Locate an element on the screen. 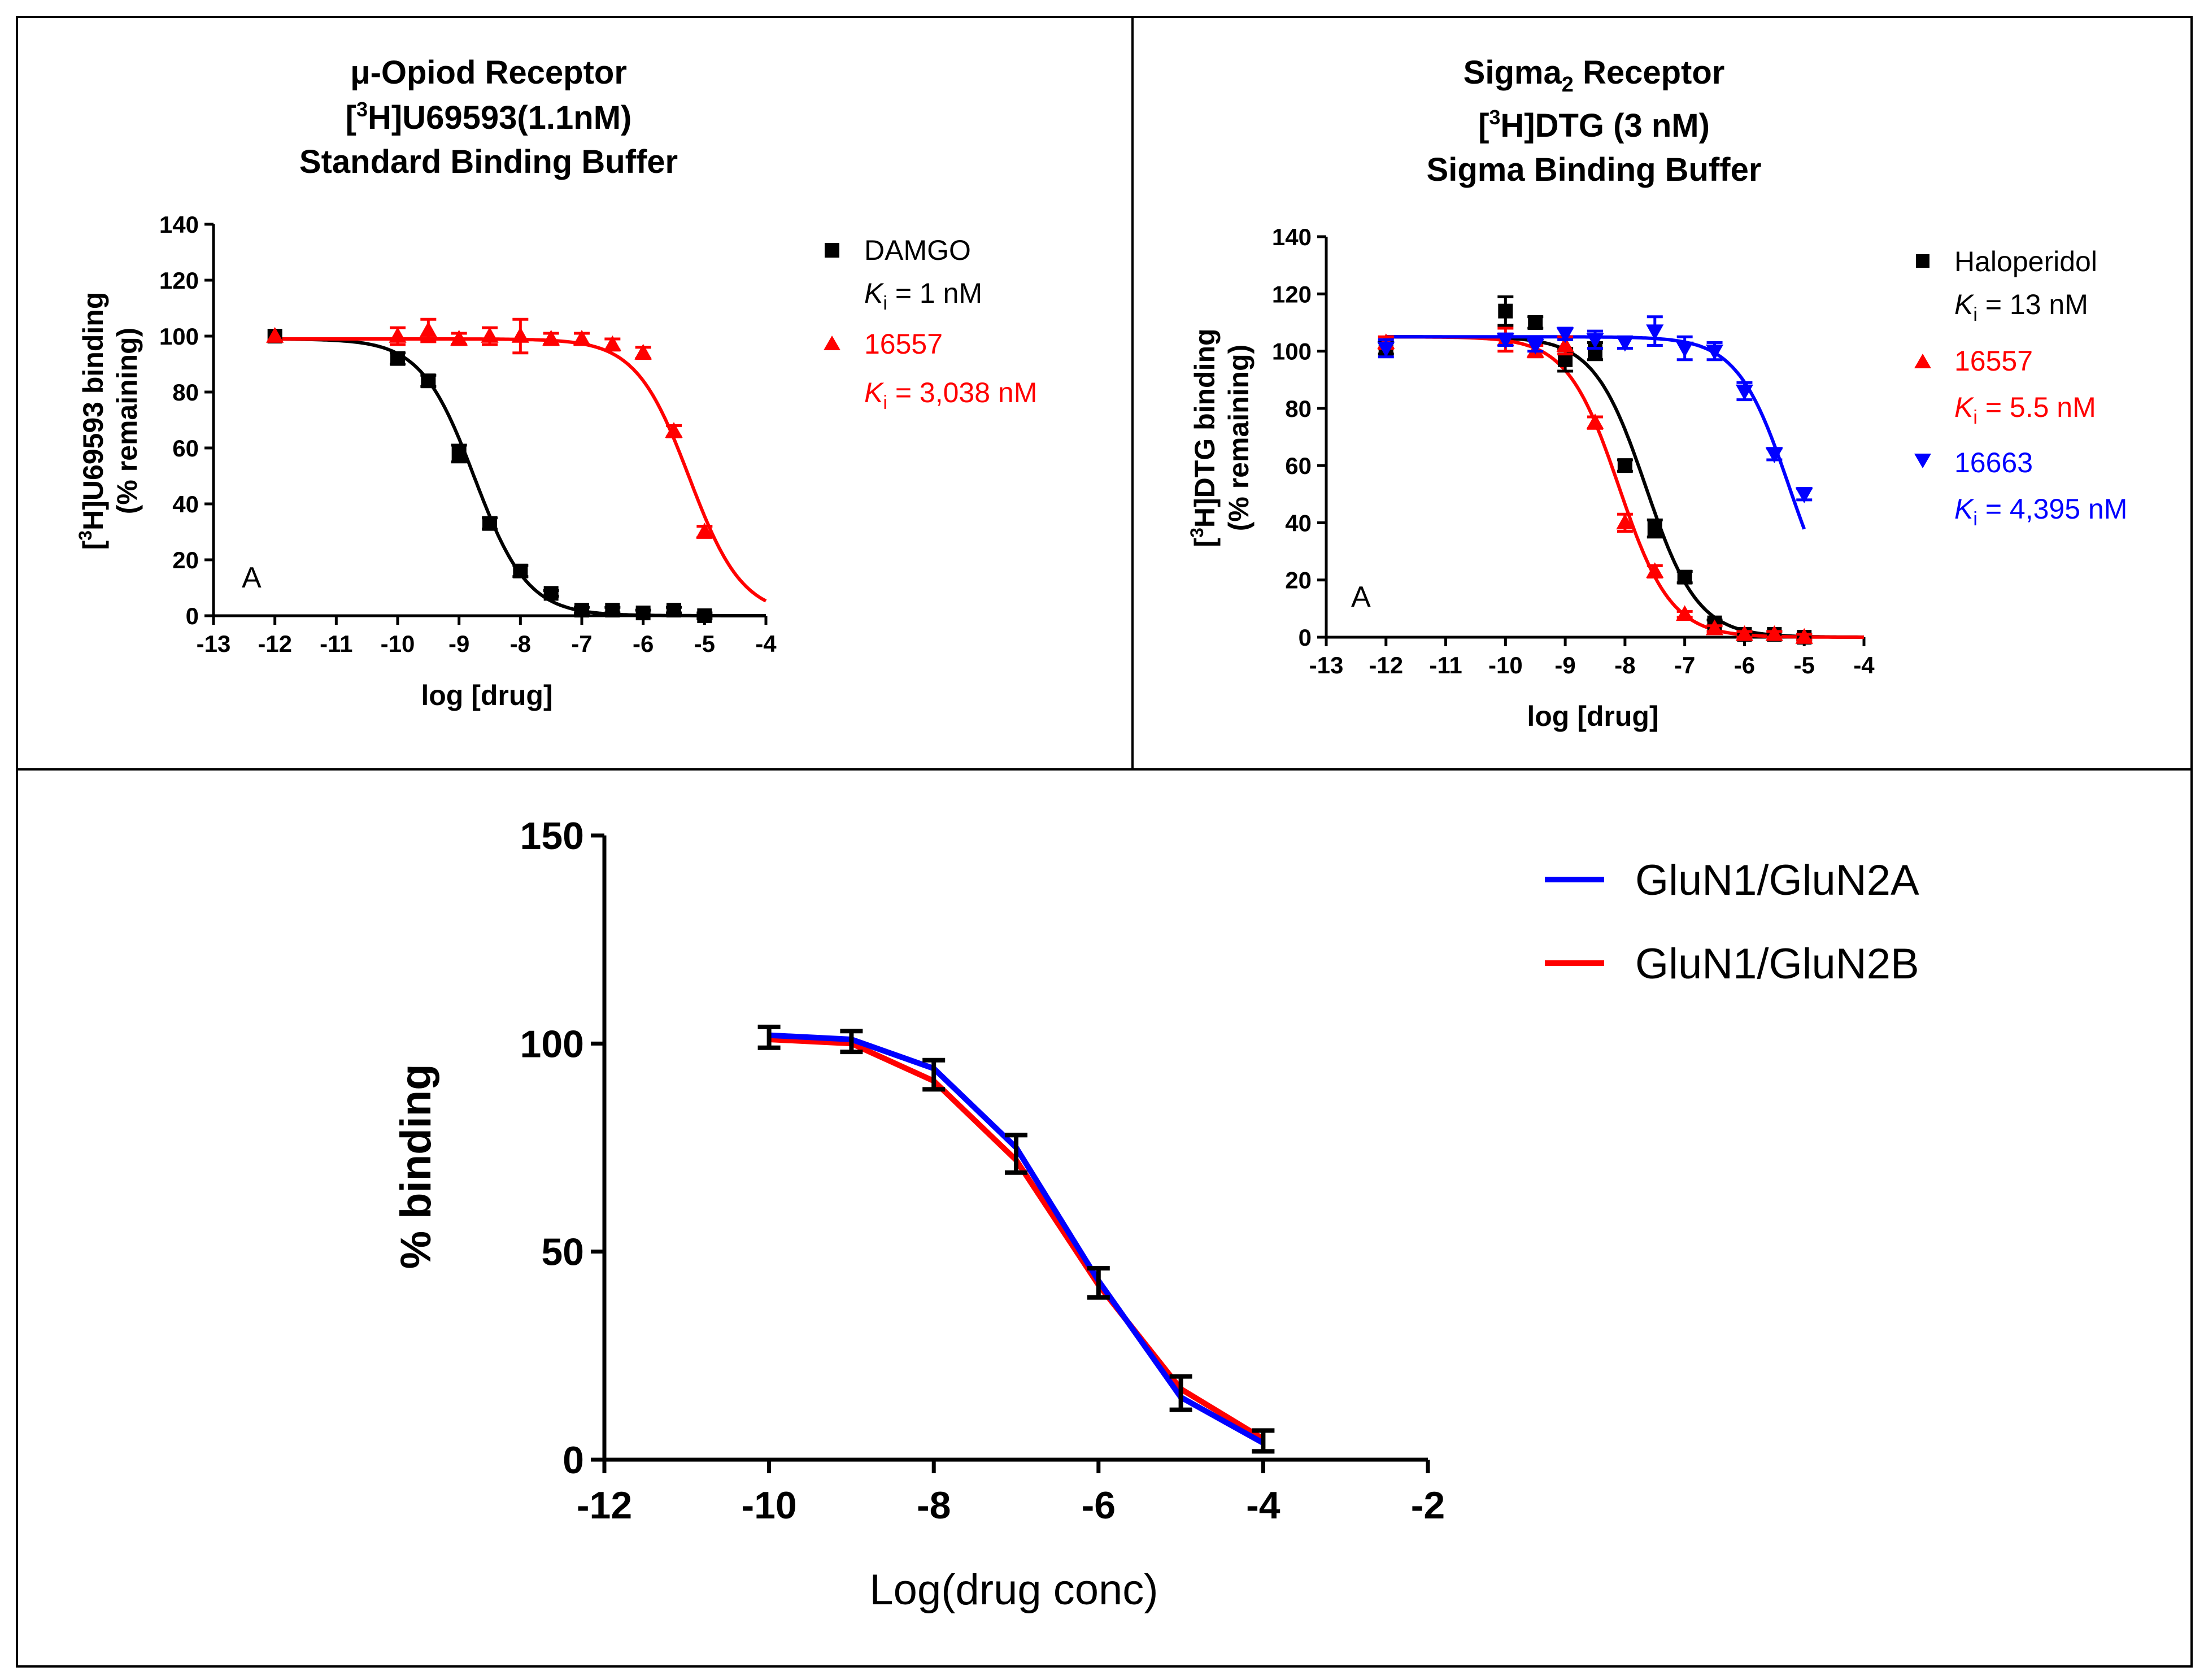  p1-x-tick-label: -4 is located at coordinates (766, 643).